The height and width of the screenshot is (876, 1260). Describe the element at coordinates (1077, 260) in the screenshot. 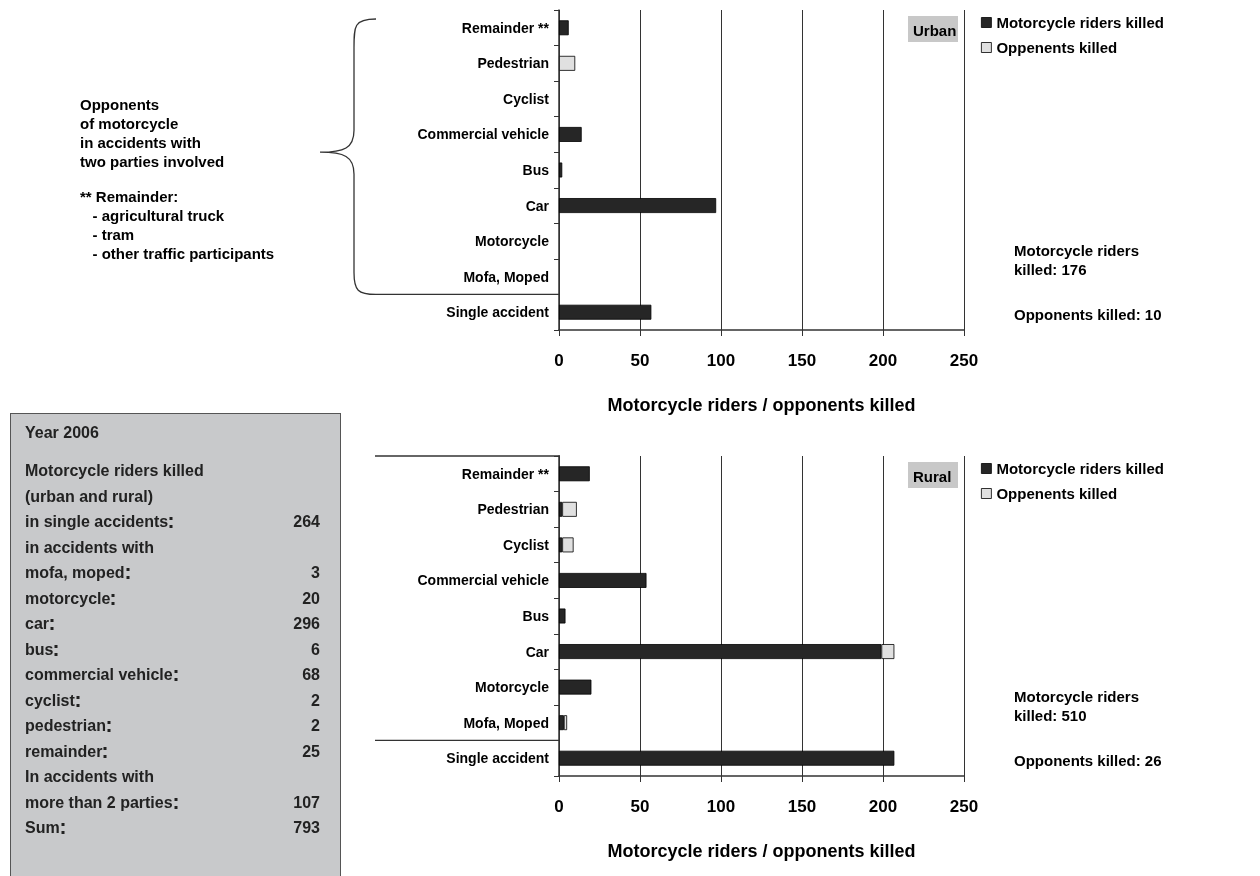

I see `text: Motorcycle riders killed: 176` at that location.